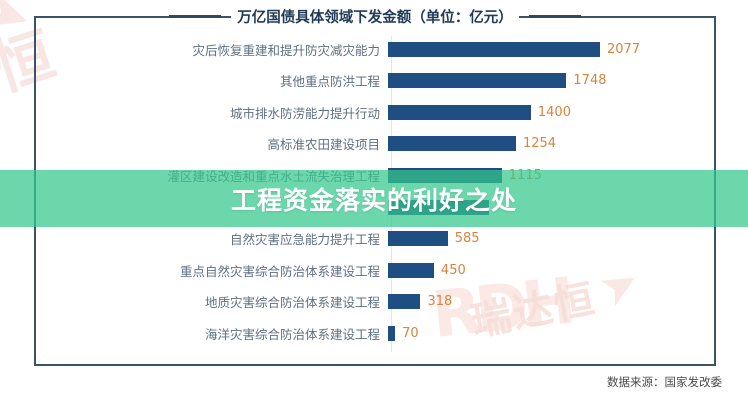 The image size is (748, 400). I want to click on chart-bar-row: 海洋灾害综合防治体系建设工程 70, so click(375, 333).